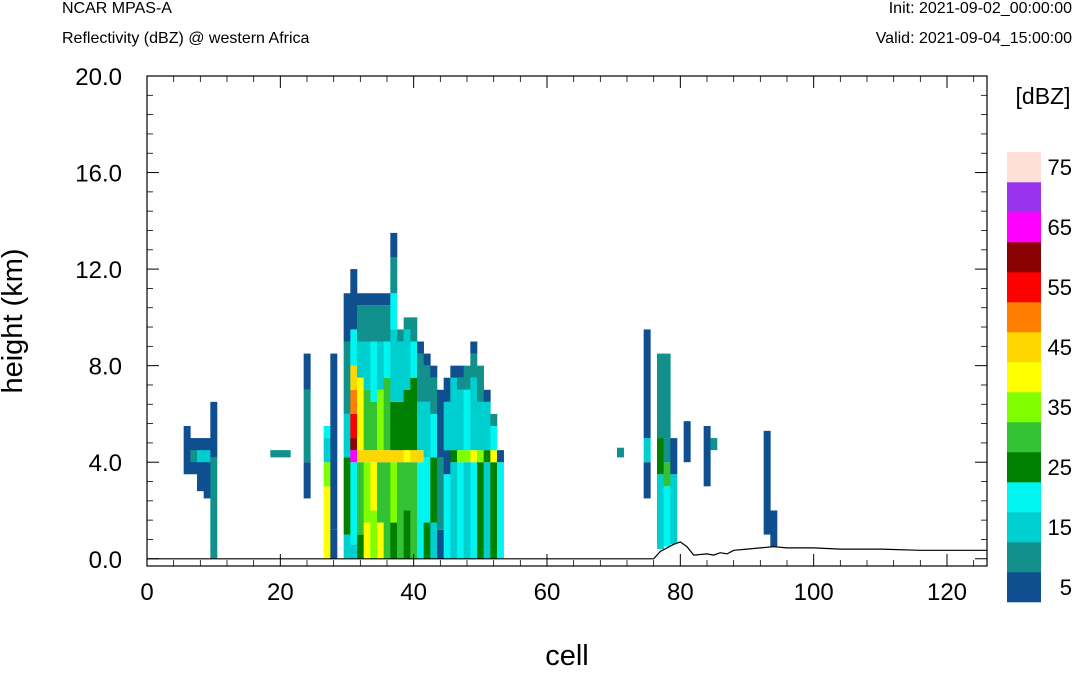 Image resolution: width=1079 pixels, height=677 pixels. Describe the element at coordinates (14, 320) in the screenshot. I see `y-axis-label: height (km)` at that location.